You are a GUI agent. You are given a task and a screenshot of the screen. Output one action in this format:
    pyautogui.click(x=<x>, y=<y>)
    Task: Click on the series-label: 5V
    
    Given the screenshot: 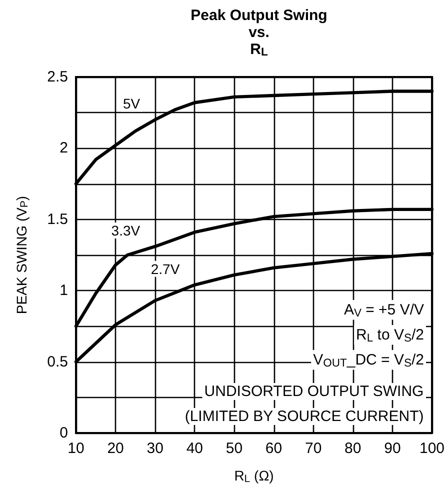 What is the action you would take?
    pyautogui.click(x=131, y=104)
    